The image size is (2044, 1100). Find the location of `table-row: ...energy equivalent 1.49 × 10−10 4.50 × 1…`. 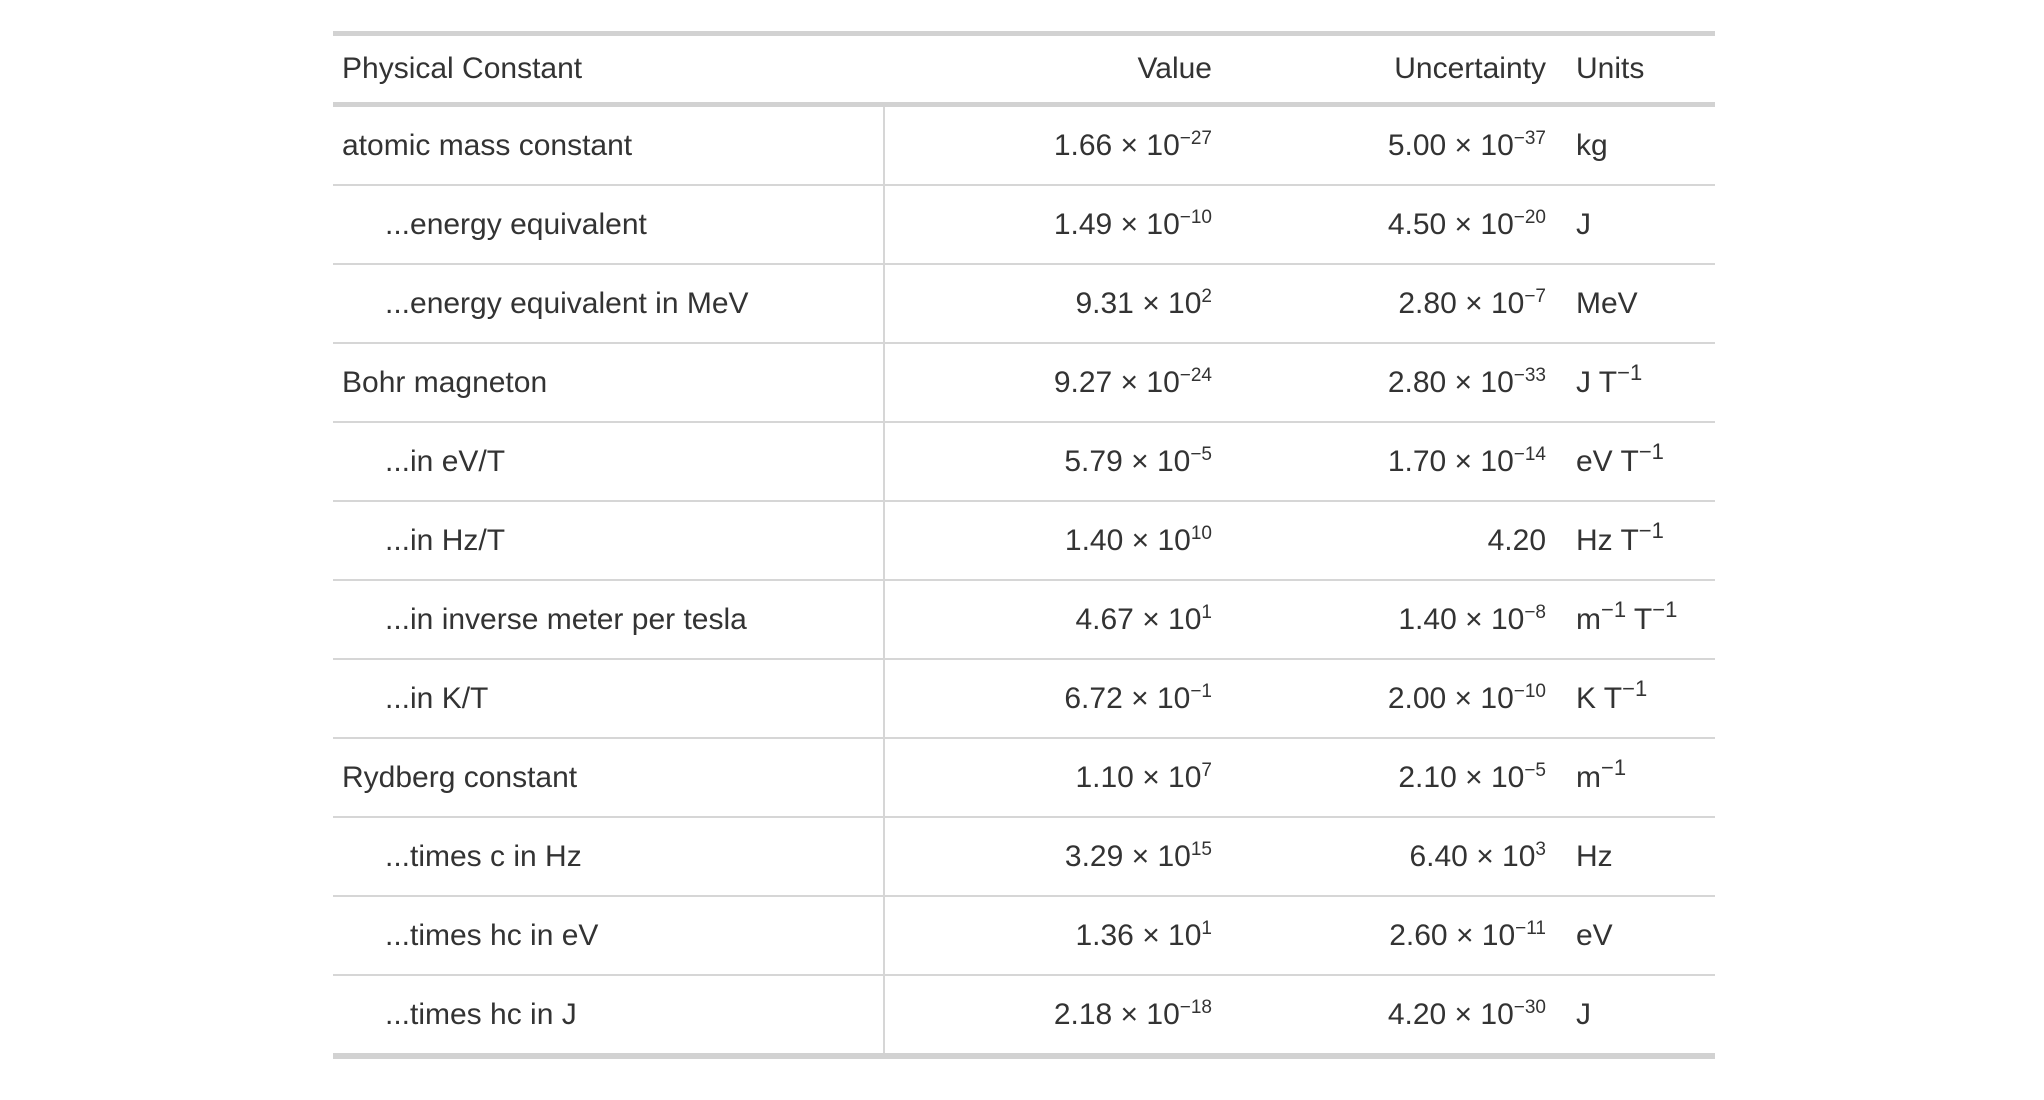

table-row: ...energy equivalent 1.49 × 10−10 4.50 × 1… is located at coordinates (1024, 225).